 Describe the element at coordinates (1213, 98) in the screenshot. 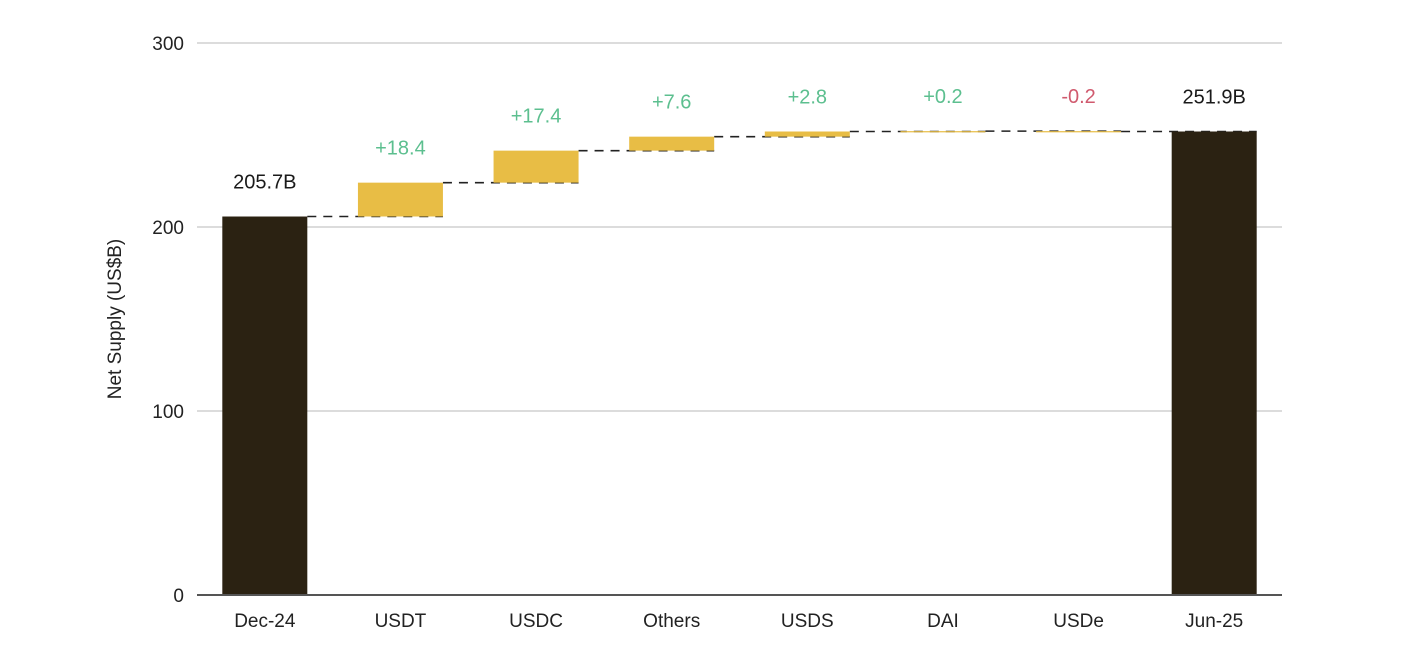

I see `value-label: 251.9B` at that location.